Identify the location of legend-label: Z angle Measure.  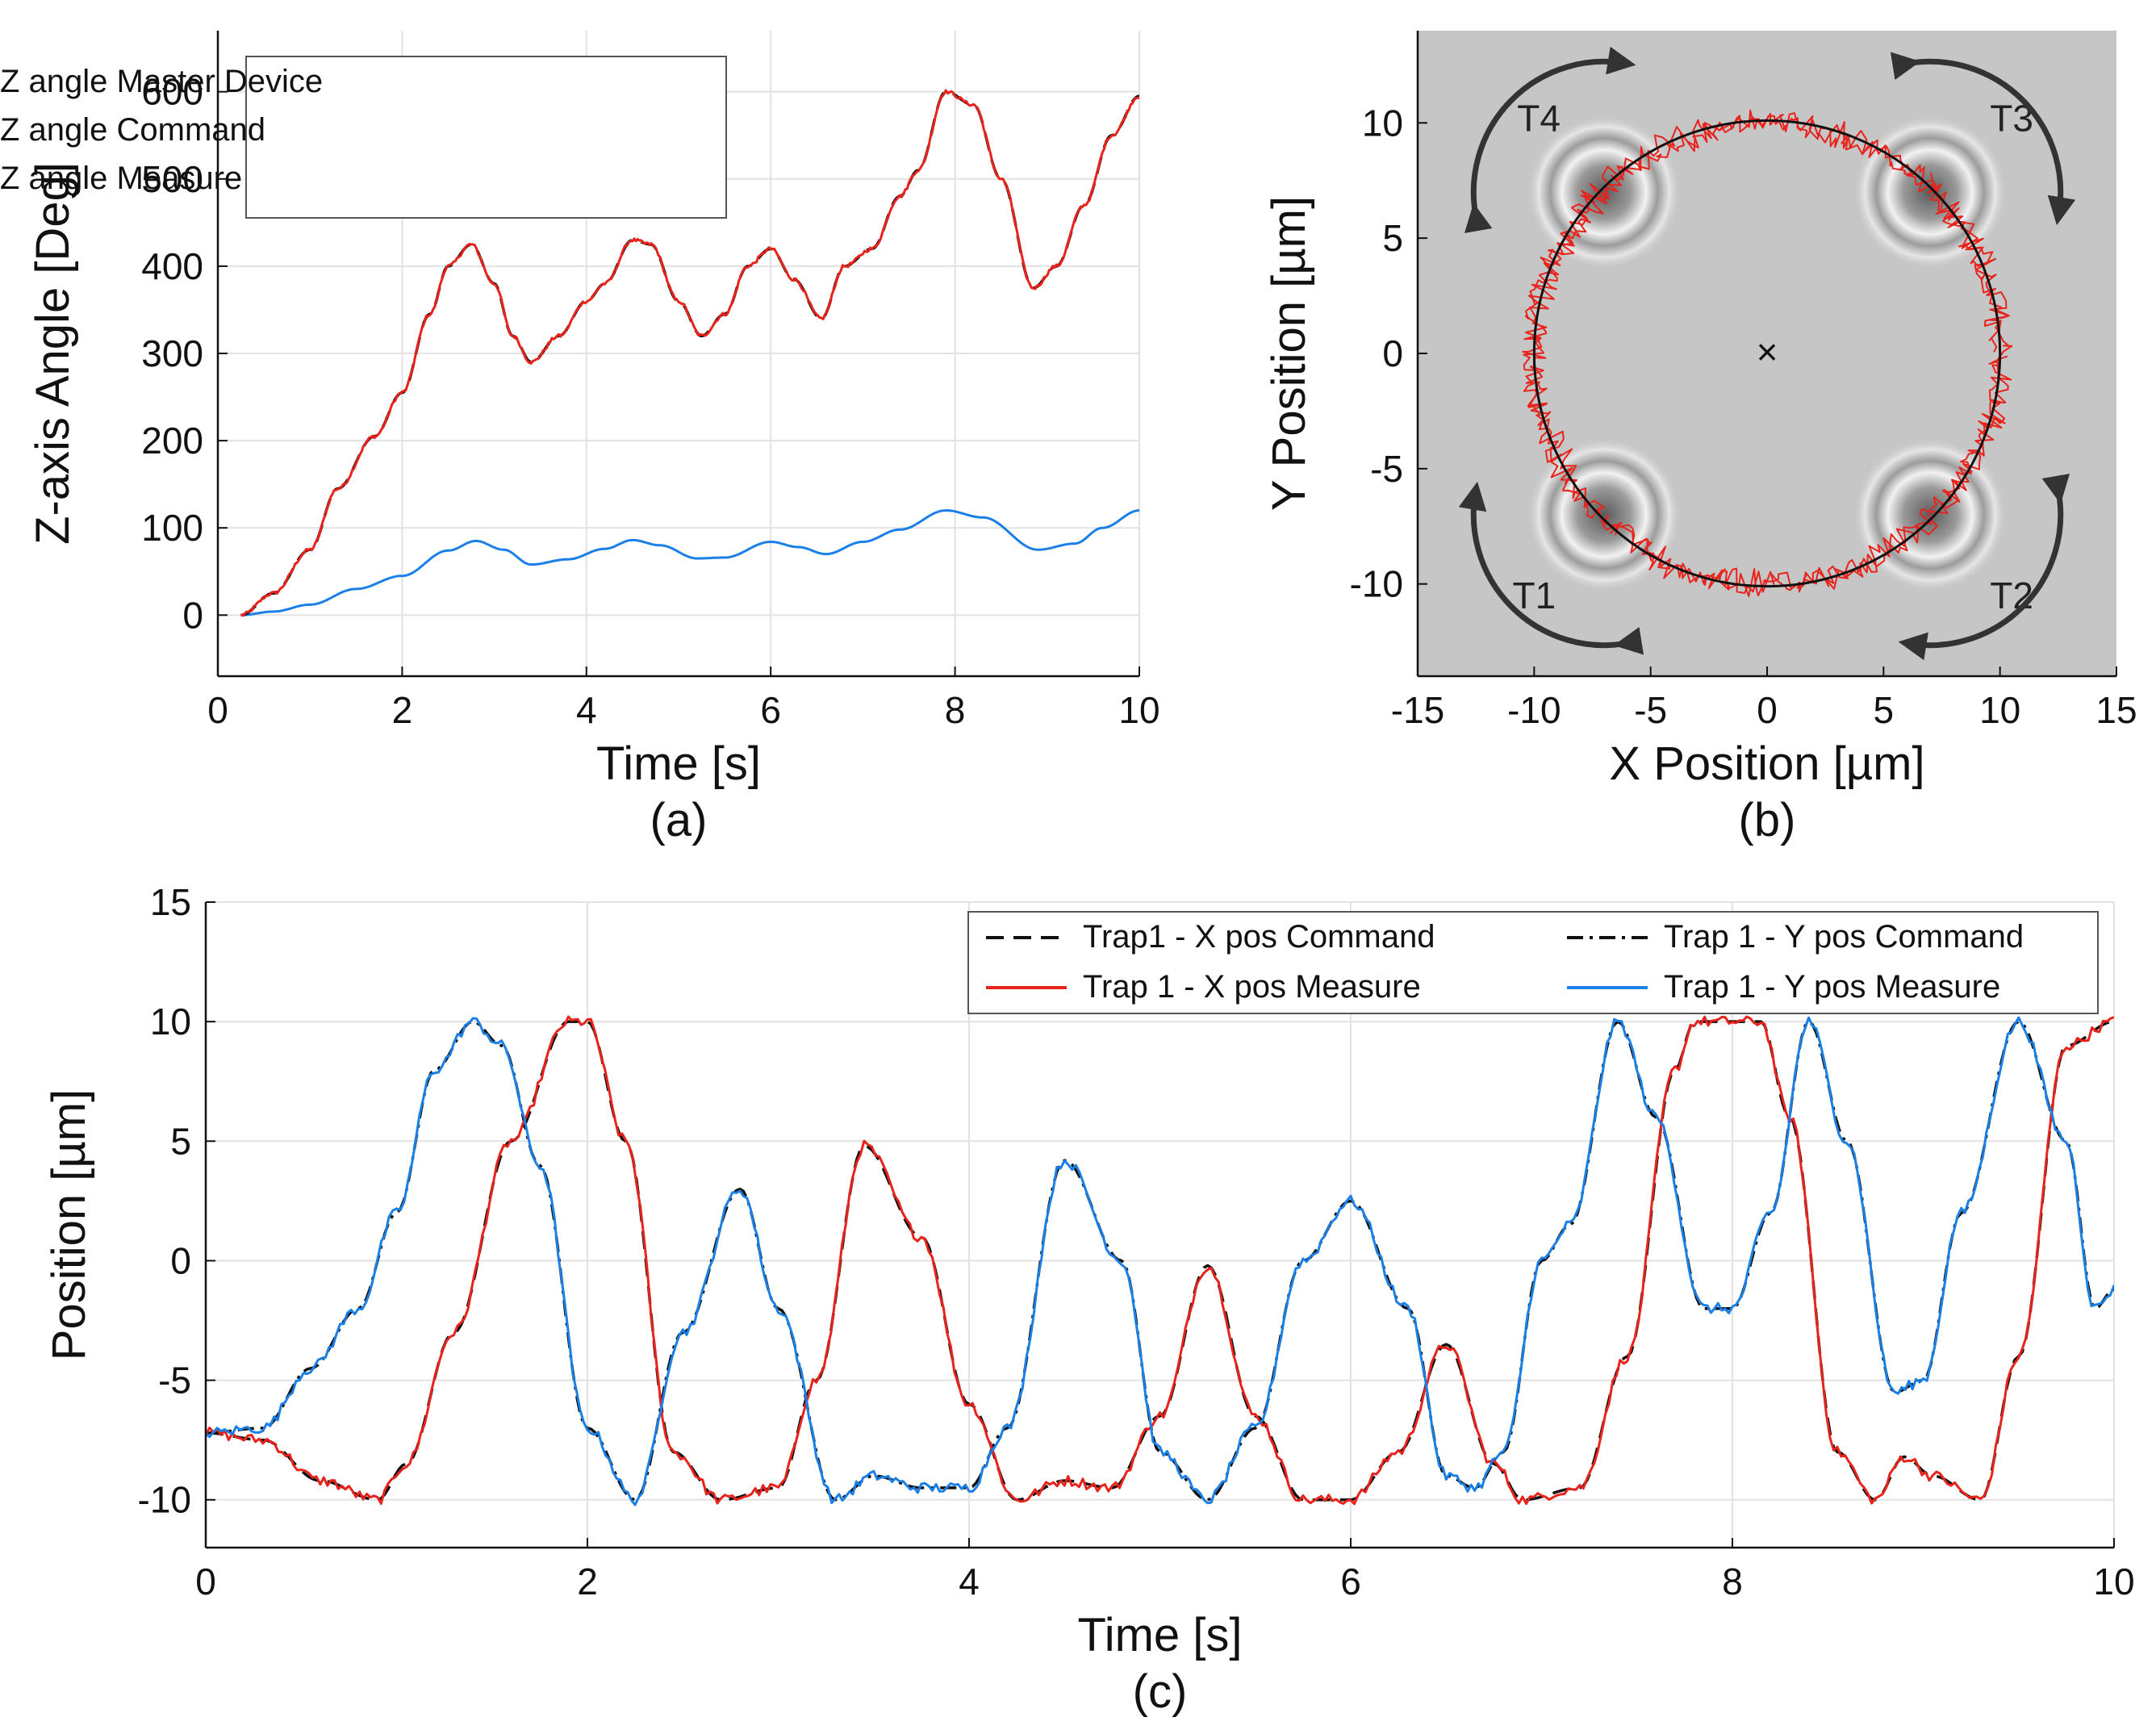
(121, 179).